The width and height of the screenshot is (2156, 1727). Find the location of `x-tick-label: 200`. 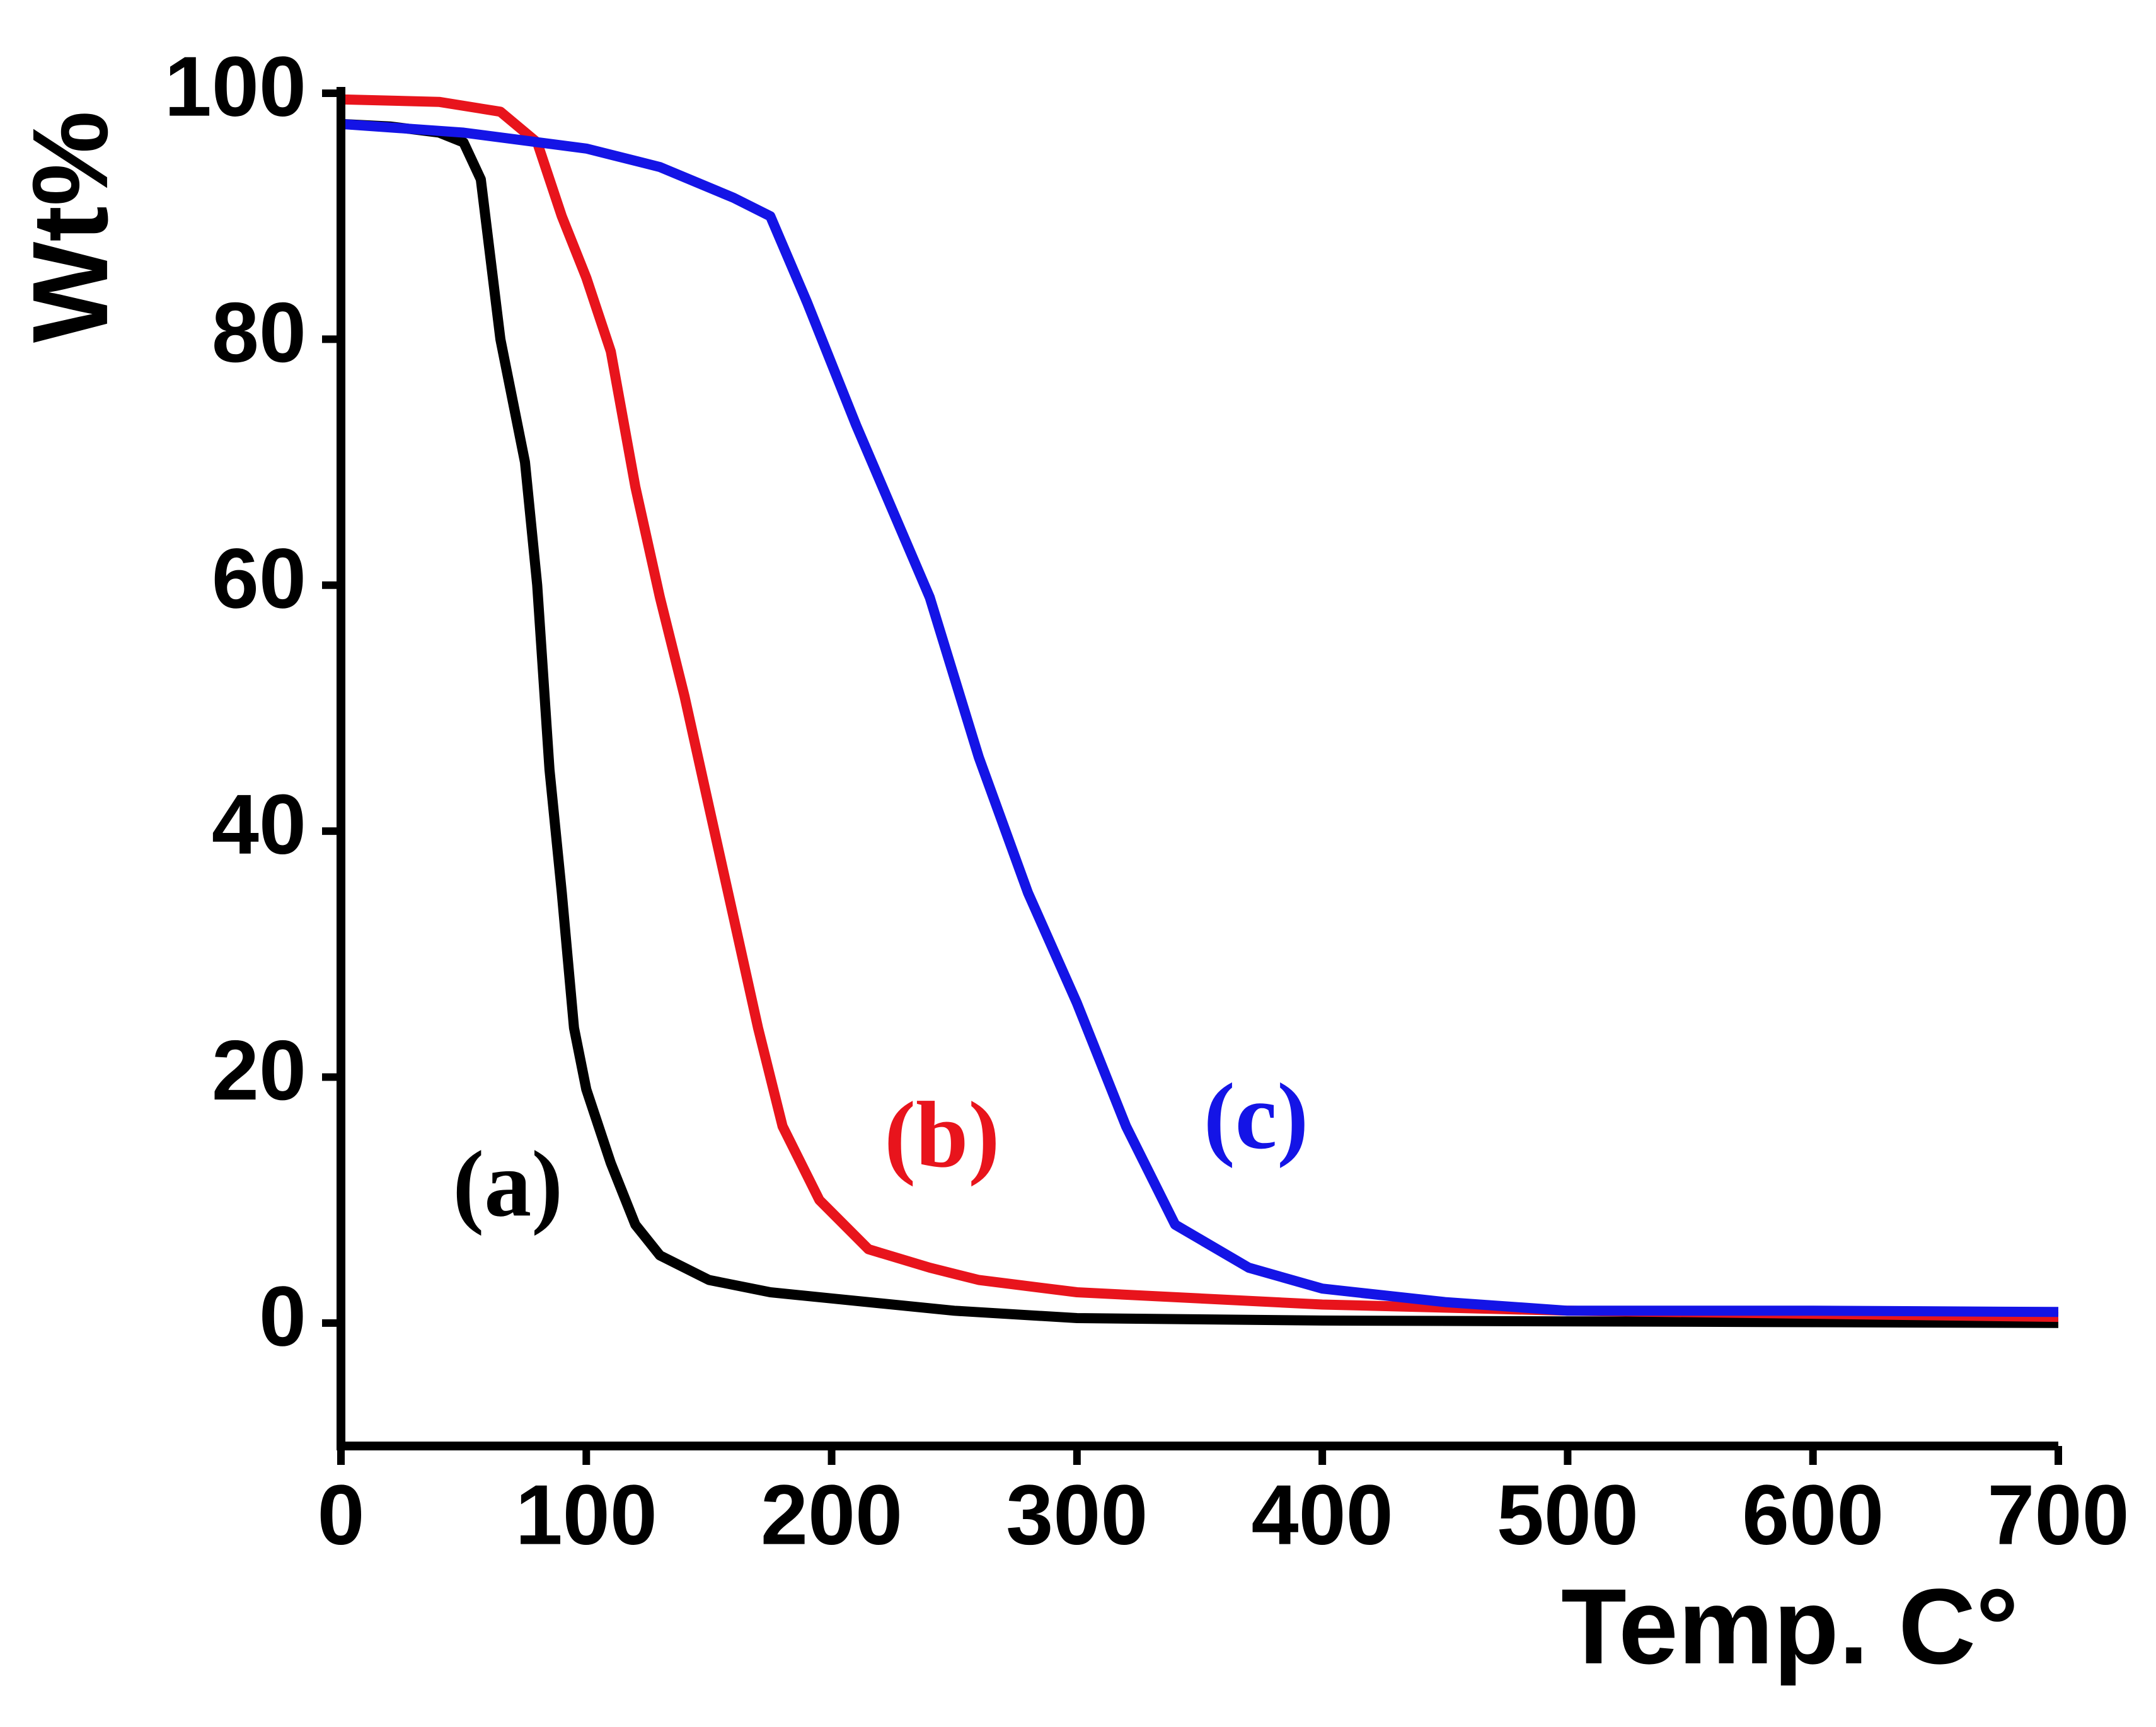

x-tick-label: 200 is located at coordinates (831, 1515).